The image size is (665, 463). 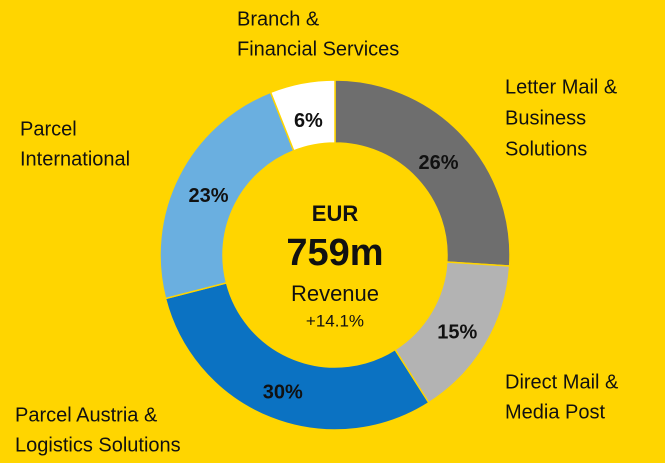 What do you see at coordinates (86, 415) in the screenshot?
I see `category-label: Parcel Austria &` at bounding box center [86, 415].